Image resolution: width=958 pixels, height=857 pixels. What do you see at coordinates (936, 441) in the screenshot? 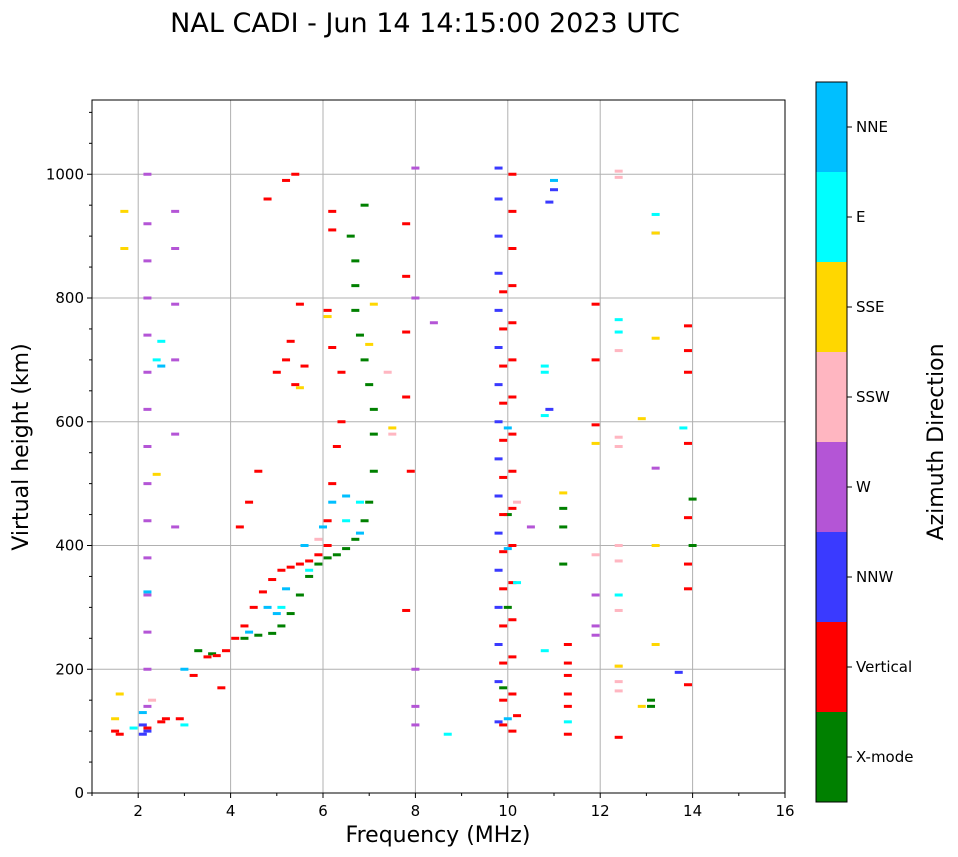
I see `colorbar-label: Azimuth Direction` at bounding box center [936, 441].